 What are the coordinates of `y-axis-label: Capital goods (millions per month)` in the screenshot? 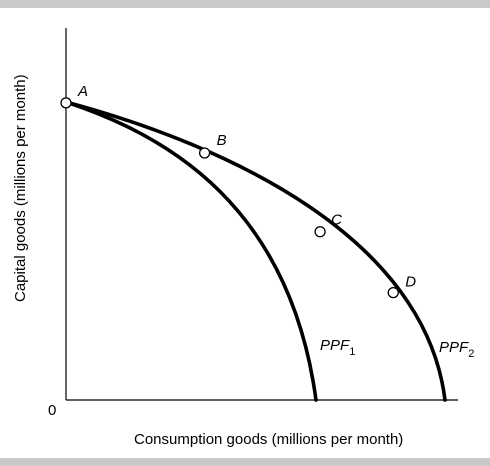 It's located at (20, 188).